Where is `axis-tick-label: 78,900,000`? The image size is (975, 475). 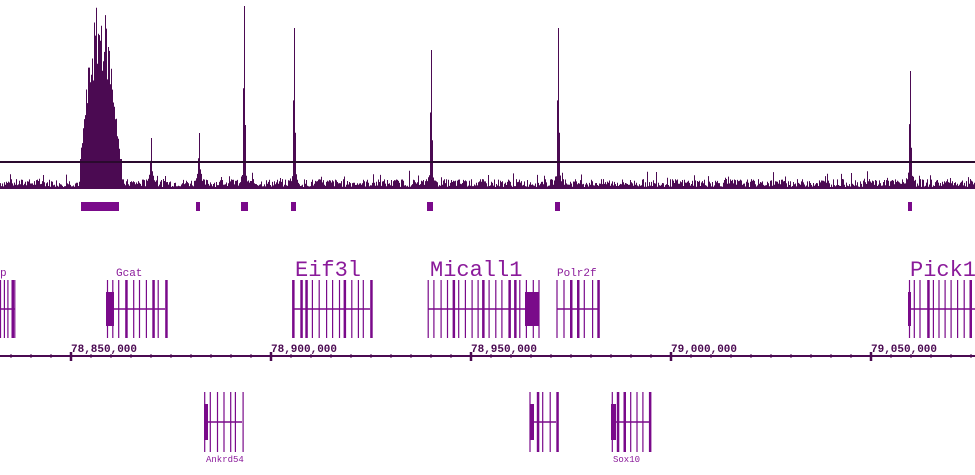
axis-tick-label: 78,900,000 is located at coordinates (304, 350).